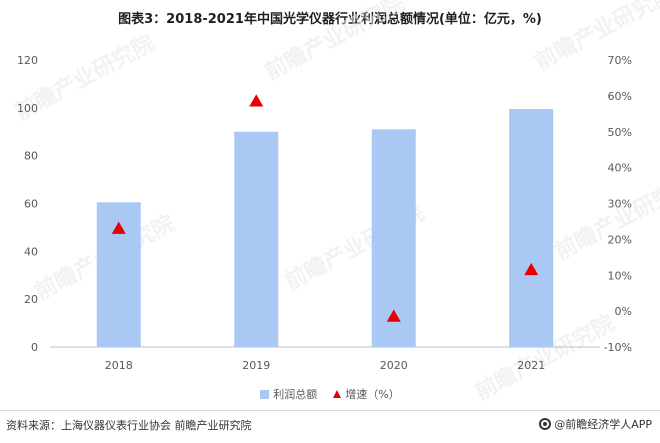 The image size is (660, 443). Describe the element at coordinates (372, 394) in the screenshot. I see `legend-label-growth: 增速（%）` at that location.